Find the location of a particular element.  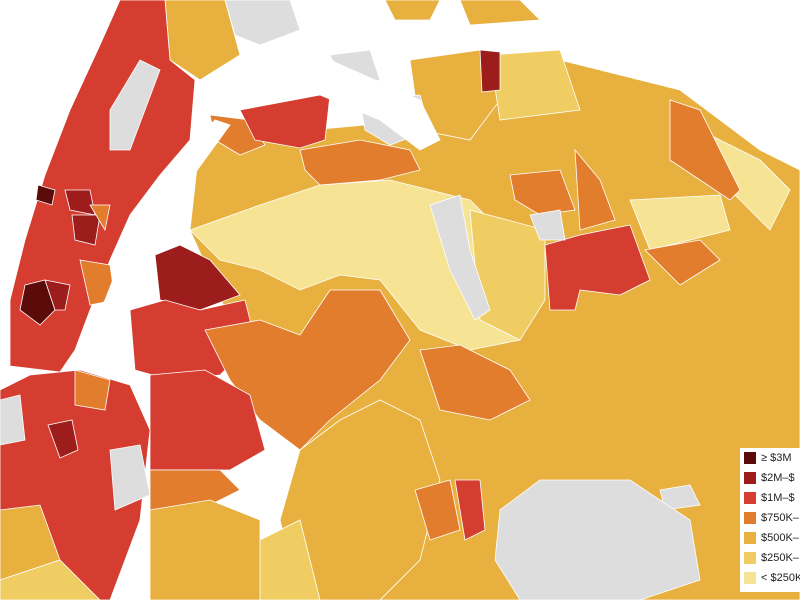

legend-label: $1M–$ is located at coordinates (778, 498).